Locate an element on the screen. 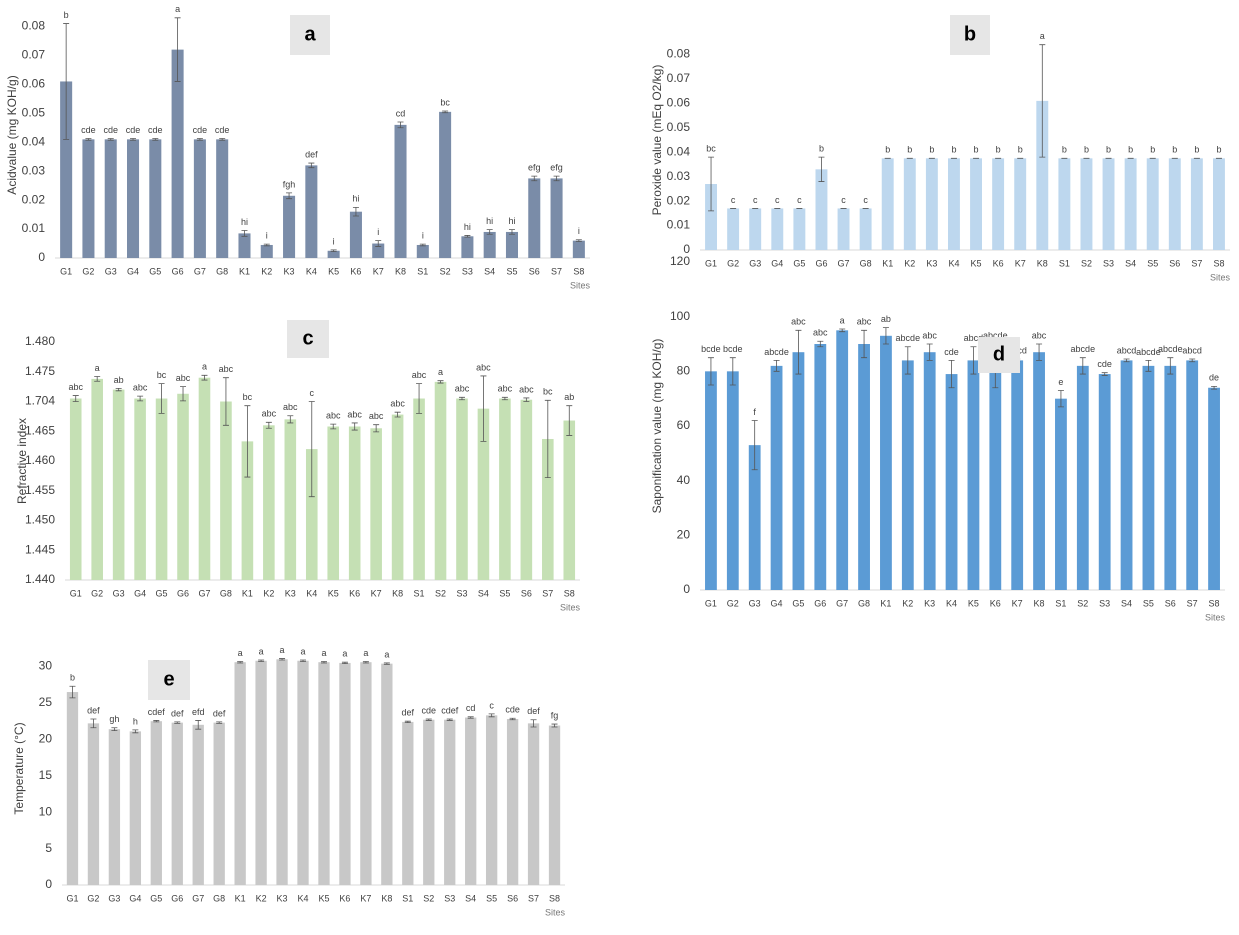 This screenshot has height=935, width=1239. x-tick-label: G7 is located at coordinates (842, 603).